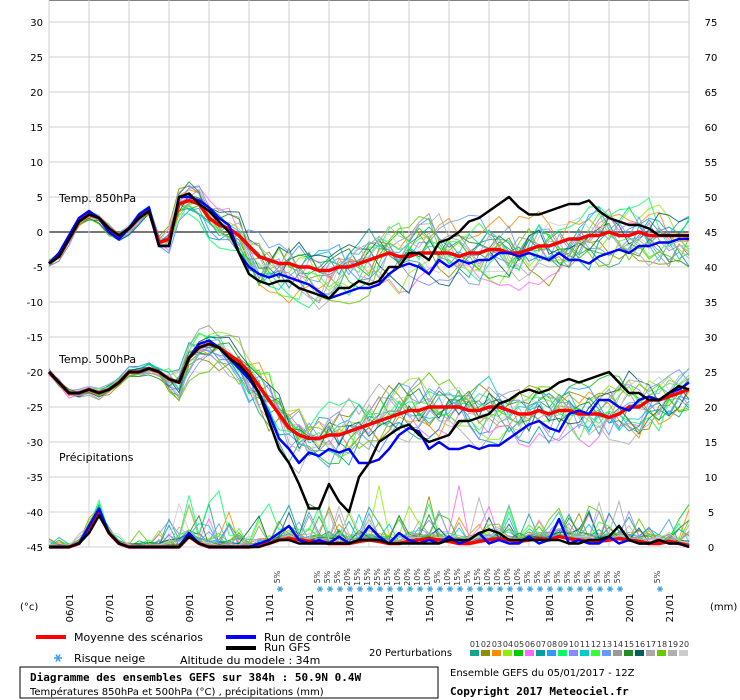 This screenshot has width=740, height=700. I want to click on x-date-label: 06/01, so click(70, 608).